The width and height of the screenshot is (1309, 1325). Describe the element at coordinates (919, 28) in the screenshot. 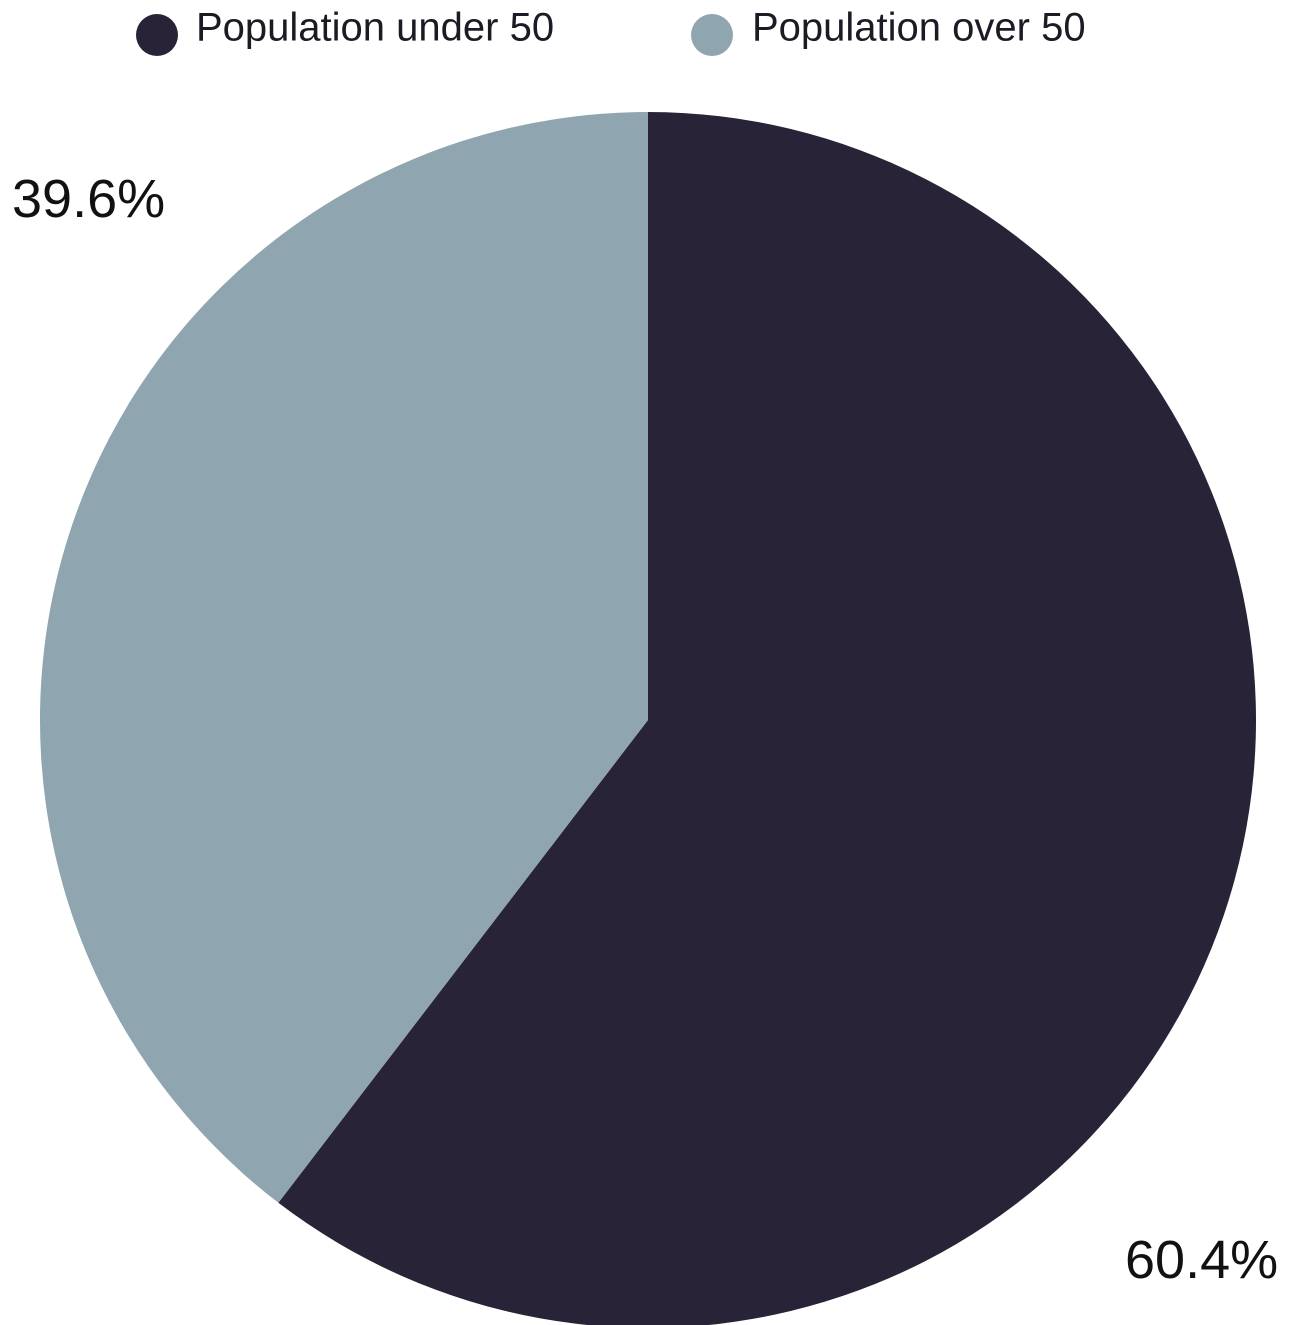

I see `legend-label-population-over-50: Population over 50` at that location.